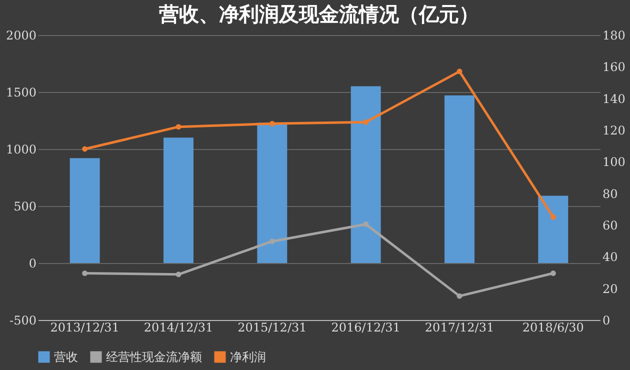 The height and width of the screenshot is (370, 630). Describe the element at coordinates (614, 99) in the screenshot. I see `y2-tick-label: 140` at that location.